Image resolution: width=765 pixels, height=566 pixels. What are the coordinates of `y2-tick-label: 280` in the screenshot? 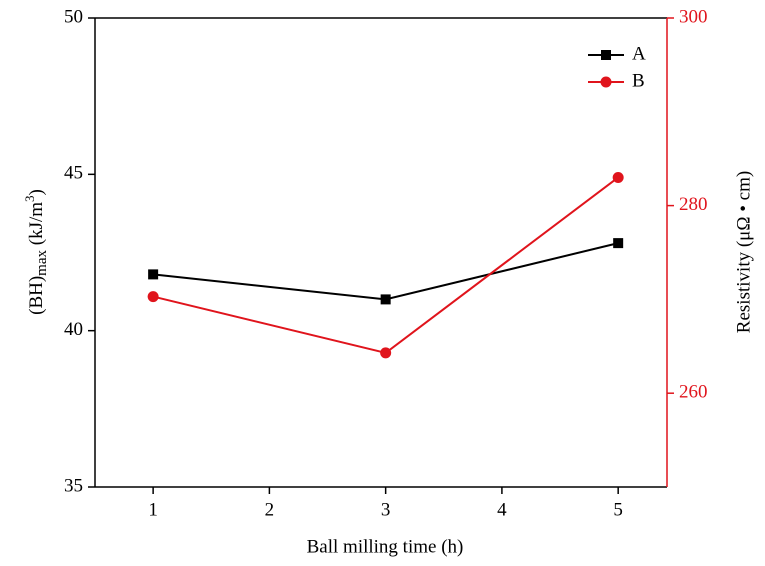 It's located at (693, 204).